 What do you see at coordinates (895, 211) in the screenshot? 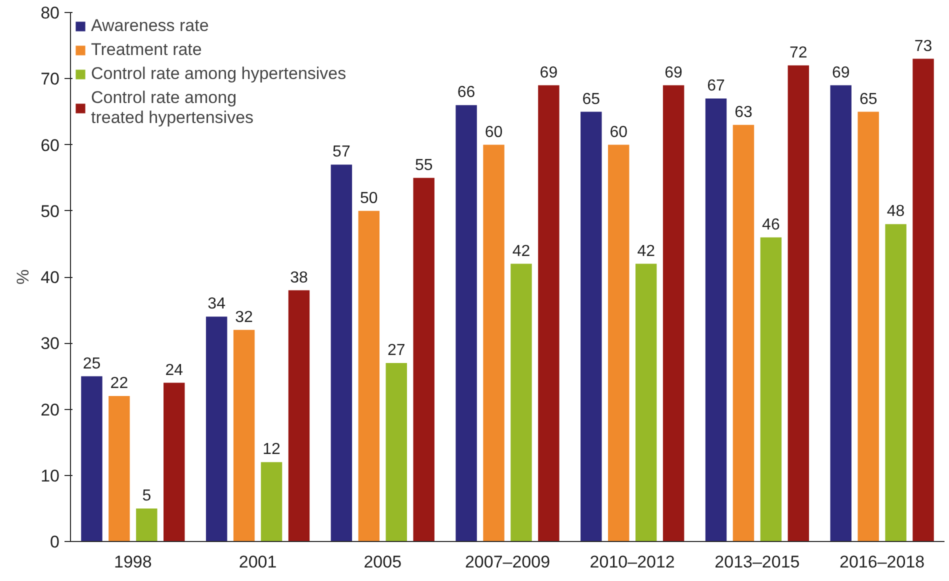
I see `data-label: 48` at bounding box center [895, 211].